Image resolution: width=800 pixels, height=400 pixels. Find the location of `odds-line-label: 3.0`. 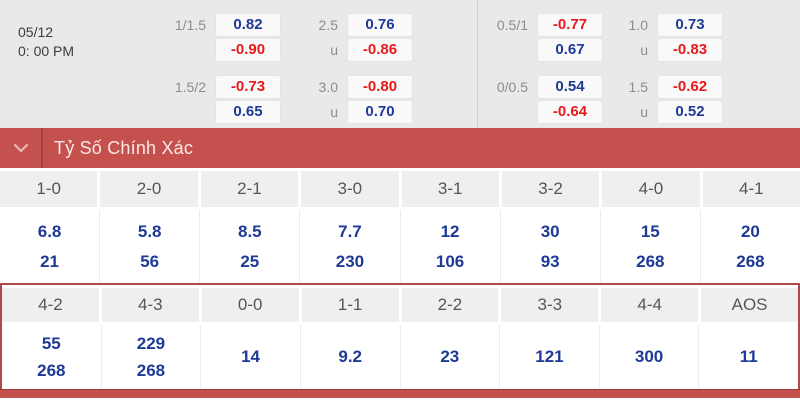

odds-line-label: 3.0 is located at coordinates (328, 87).